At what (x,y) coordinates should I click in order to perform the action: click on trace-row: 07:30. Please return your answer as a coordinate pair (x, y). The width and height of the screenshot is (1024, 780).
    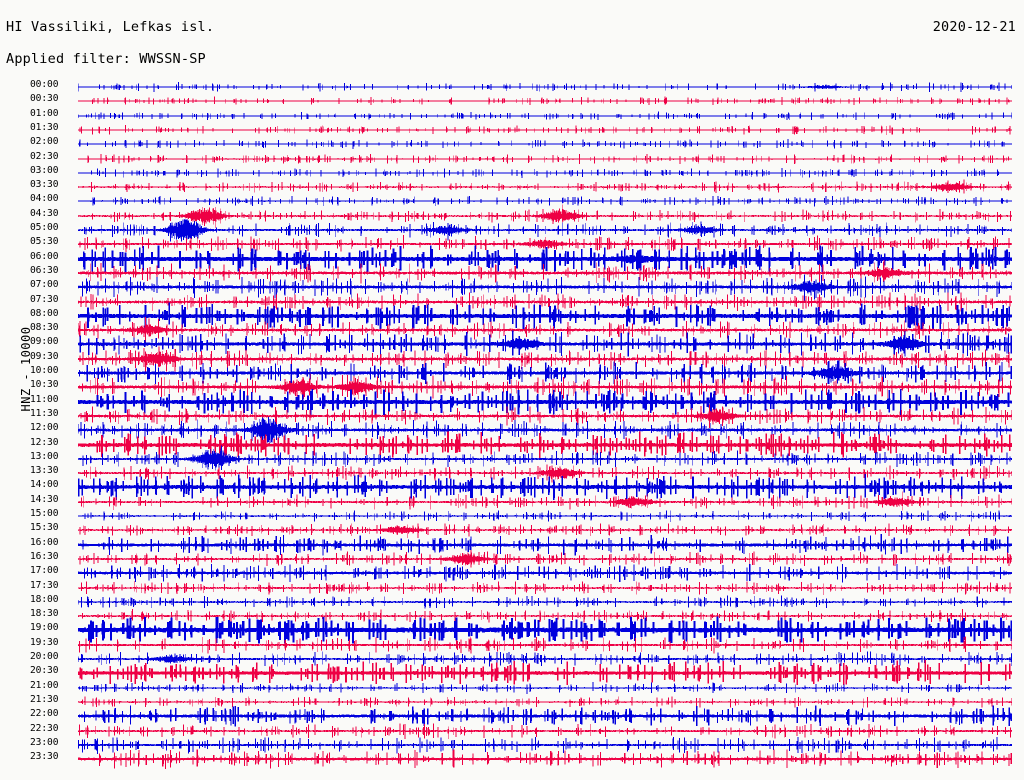
    Looking at the image, I should click on (512, 301).